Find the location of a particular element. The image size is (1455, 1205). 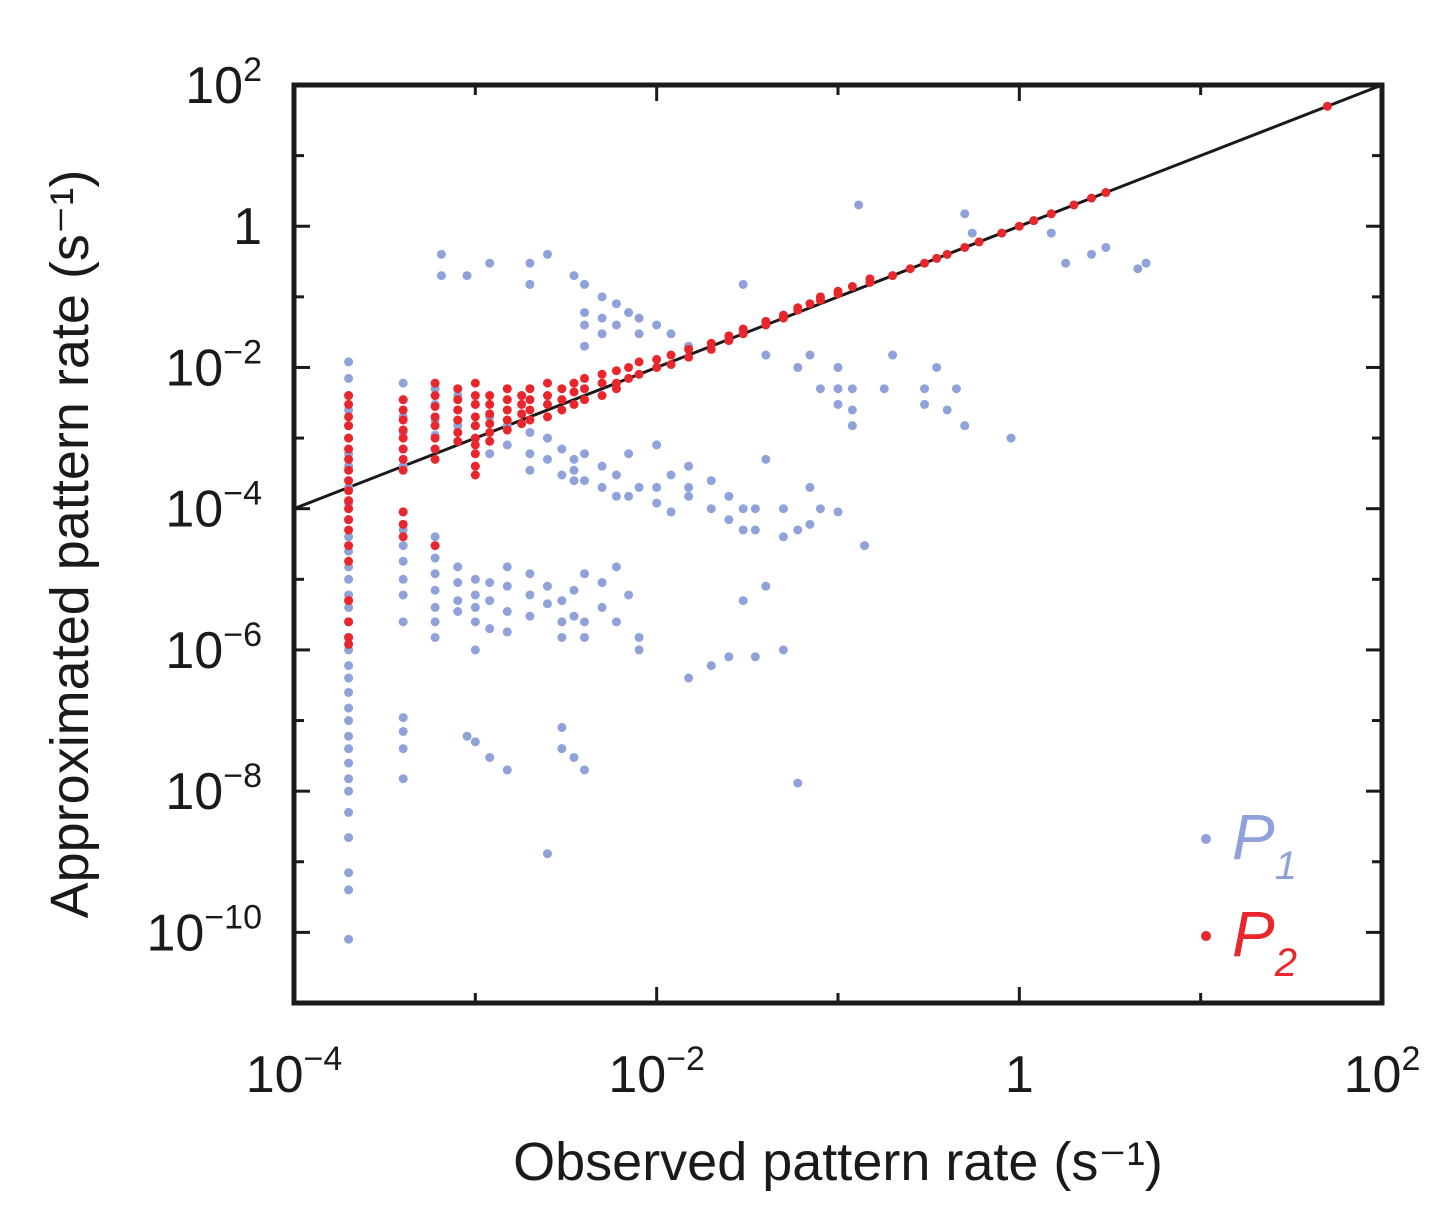

y-tick-label: 10⁻⁶ is located at coordinates (213, 648).